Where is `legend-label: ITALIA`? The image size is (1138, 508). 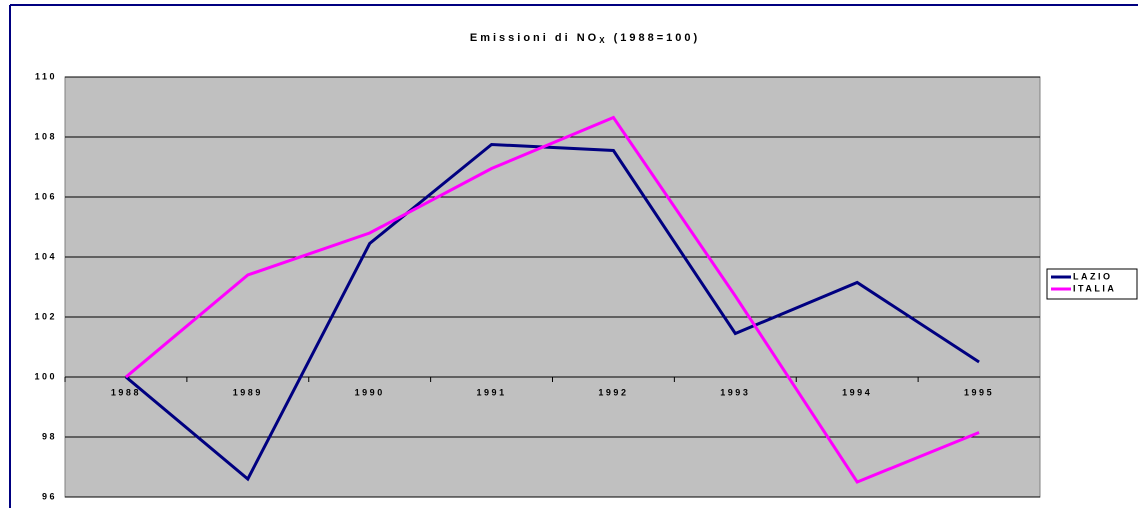
legend-label: ITALIA is located at coordinates (1094, 288).